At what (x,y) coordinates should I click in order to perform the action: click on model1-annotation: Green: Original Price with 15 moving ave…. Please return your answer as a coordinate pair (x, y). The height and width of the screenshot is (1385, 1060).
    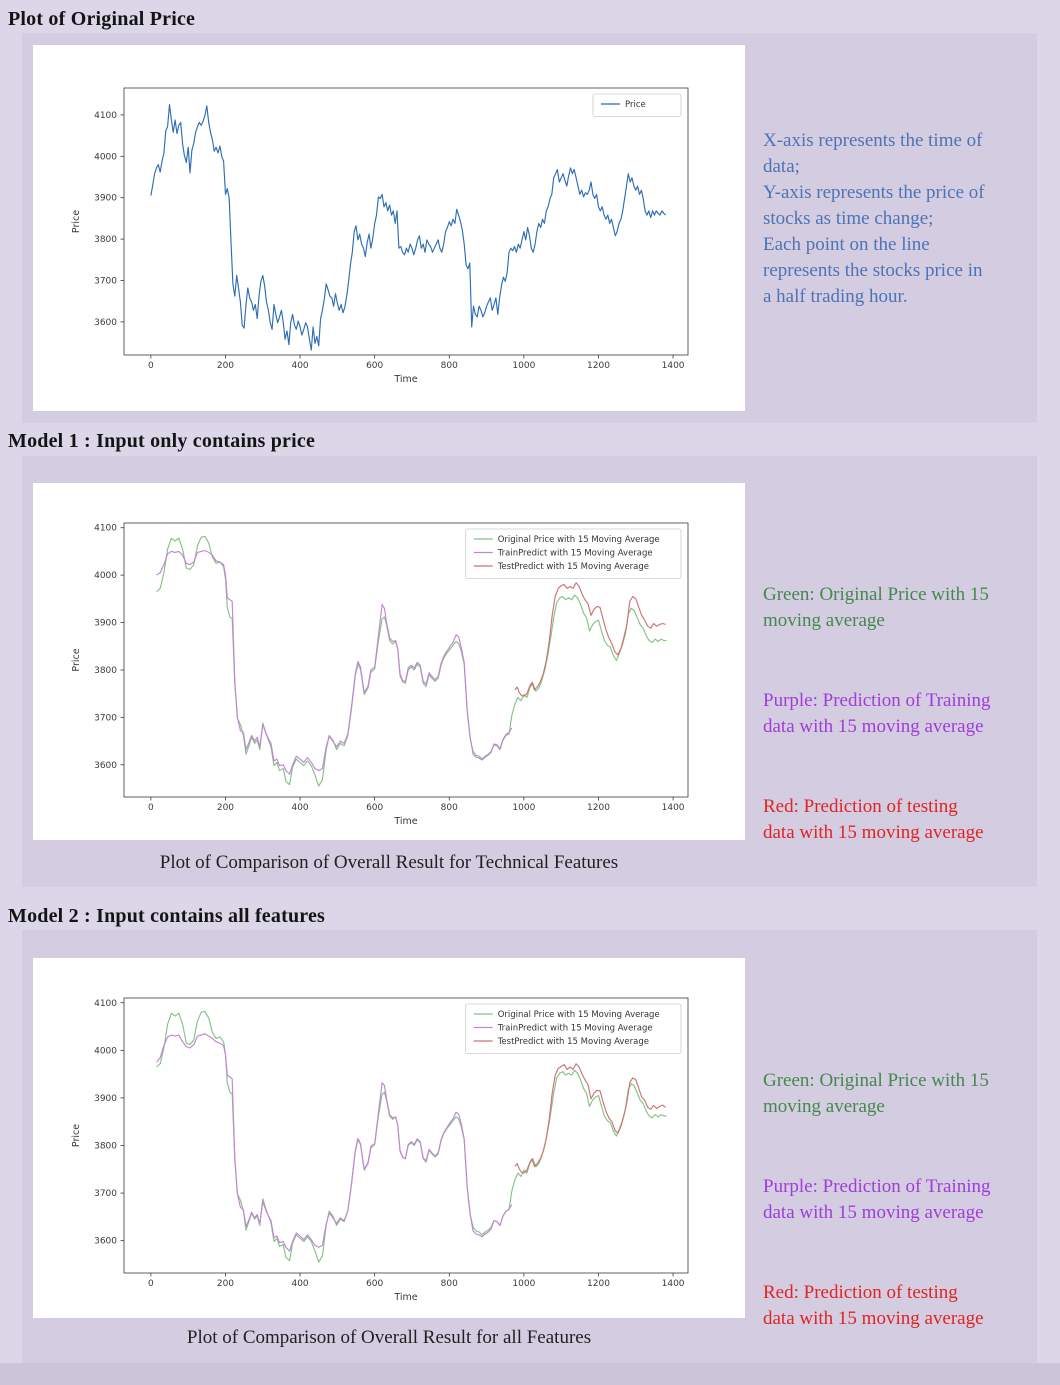
    Looking at the image, I should click on (904, 728).